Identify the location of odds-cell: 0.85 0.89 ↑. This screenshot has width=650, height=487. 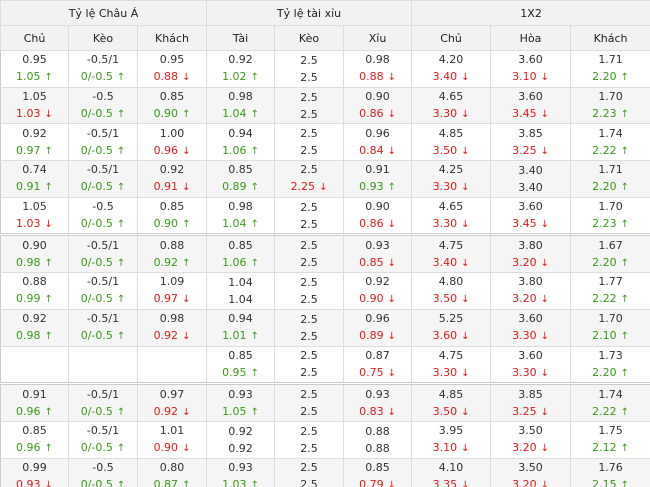
(241, 179).